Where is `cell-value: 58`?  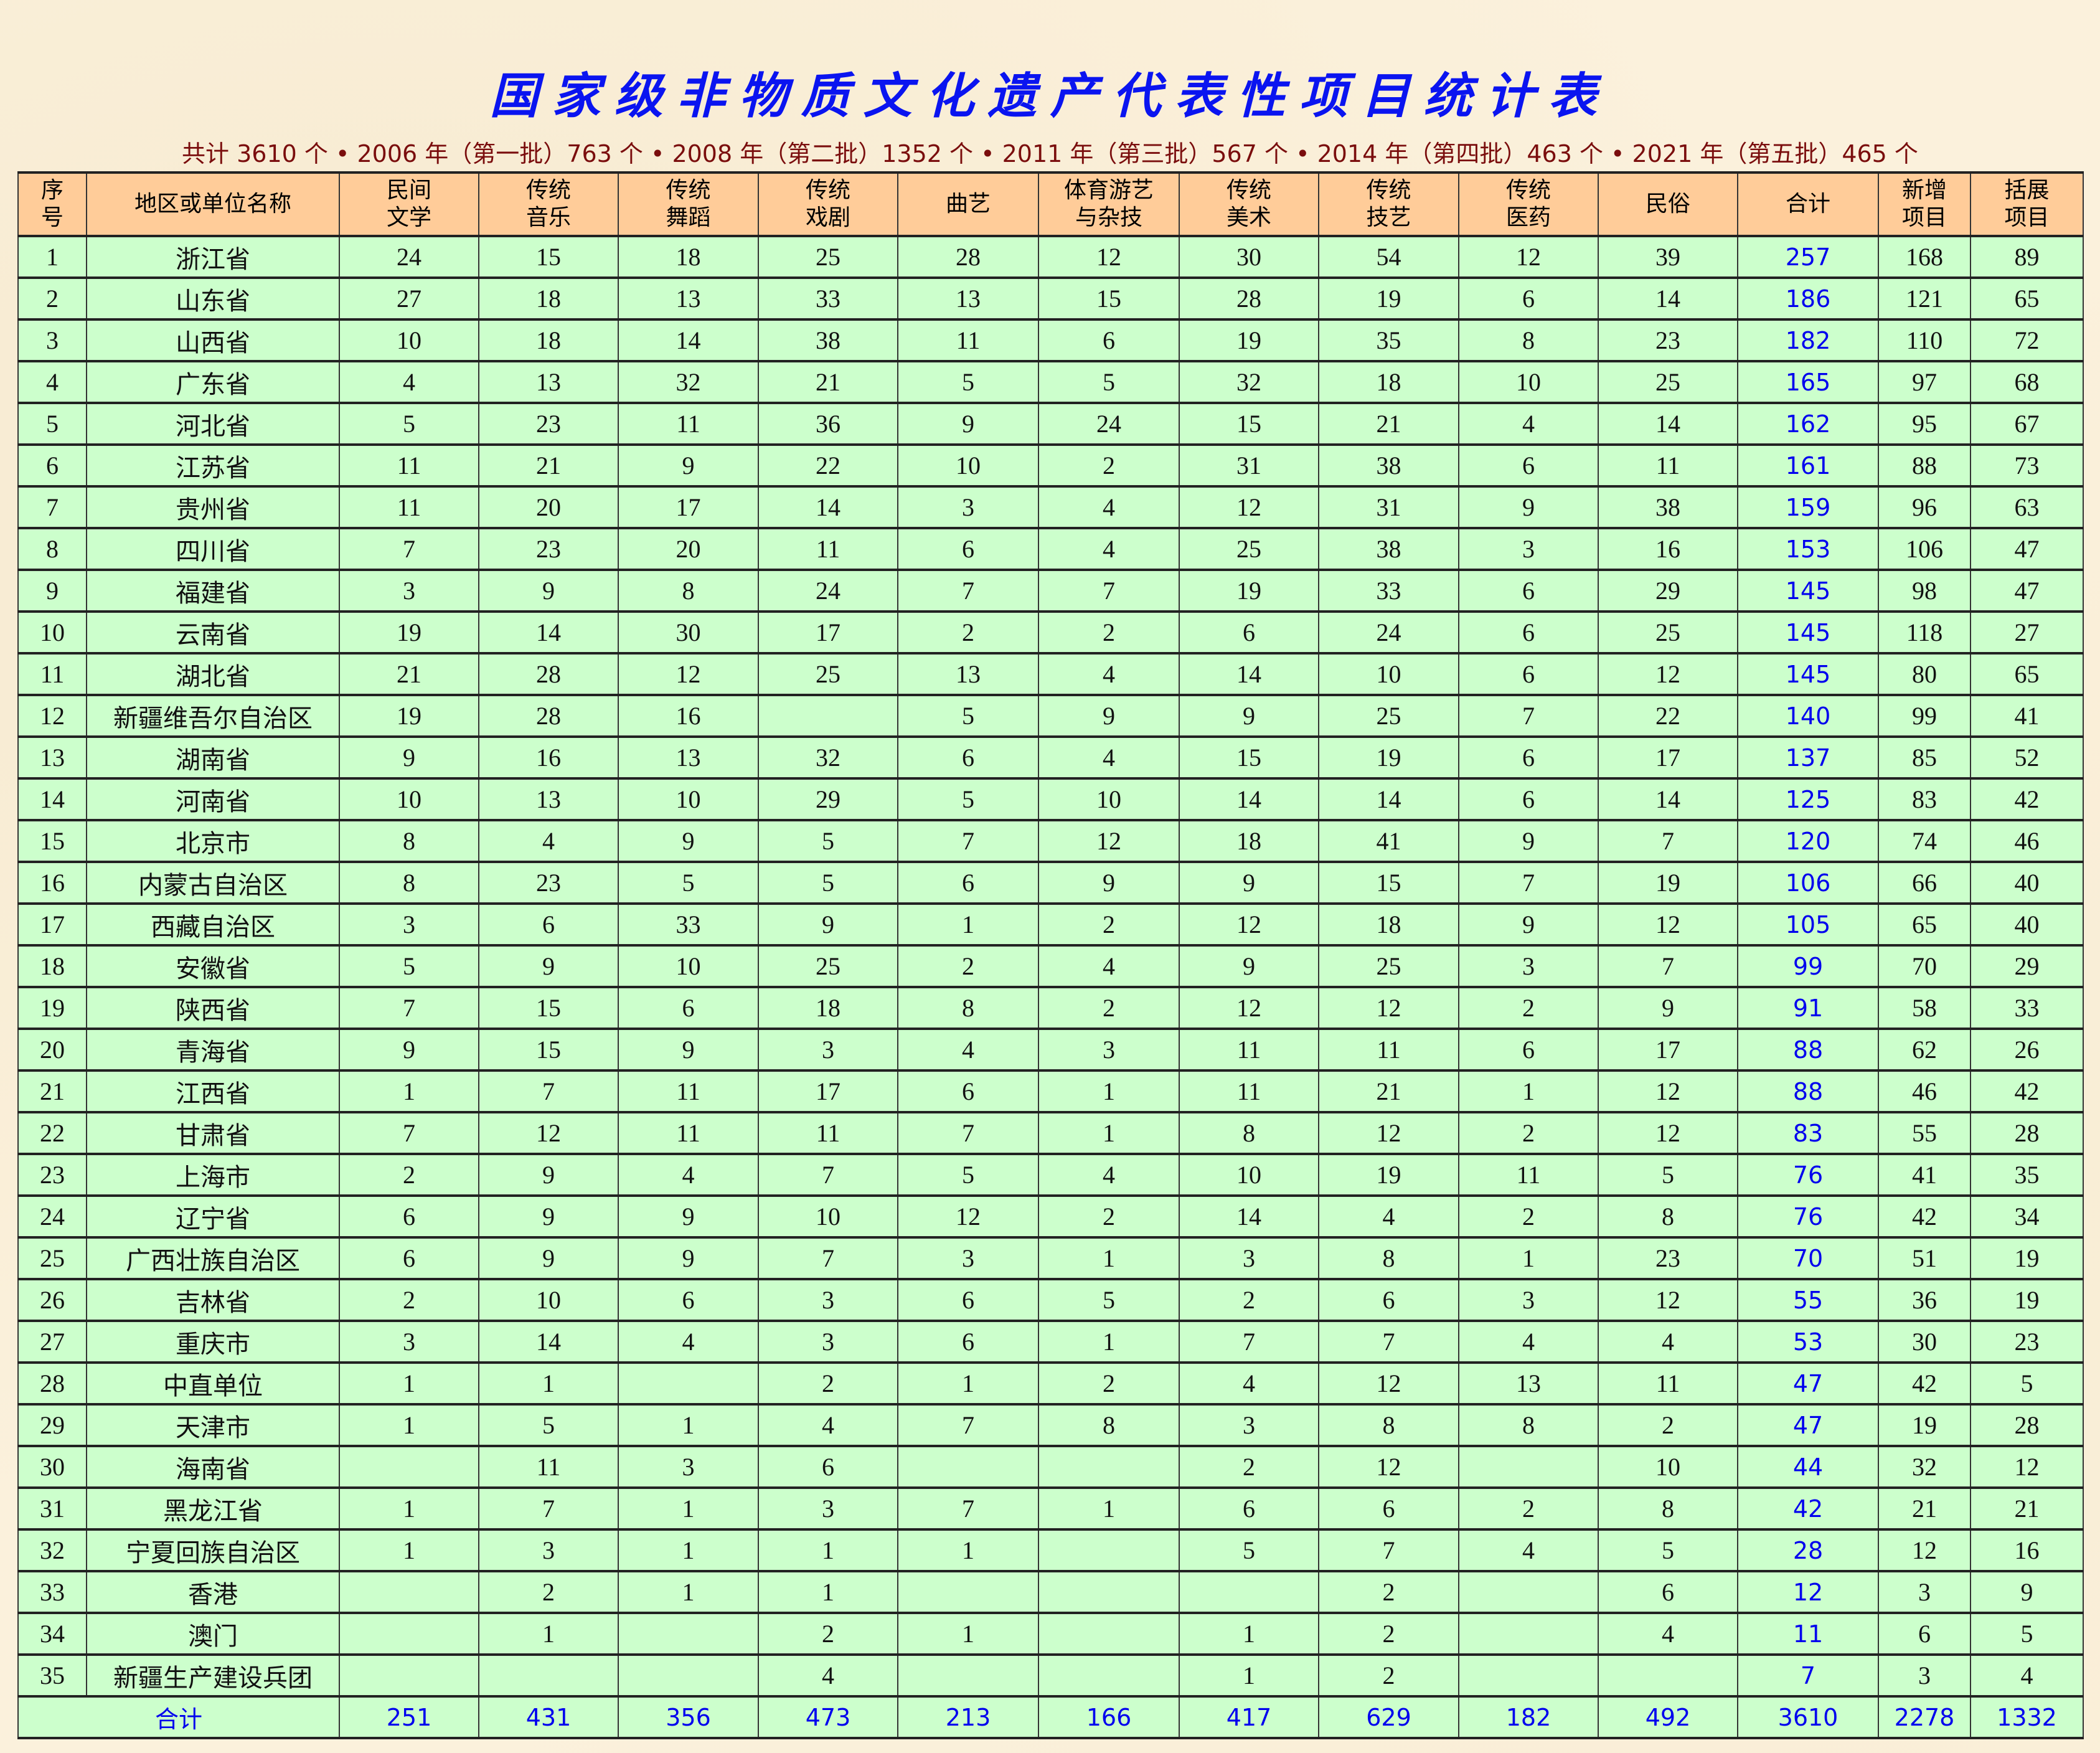
cell-value: 58 is located at coordinates (1924, 1008).